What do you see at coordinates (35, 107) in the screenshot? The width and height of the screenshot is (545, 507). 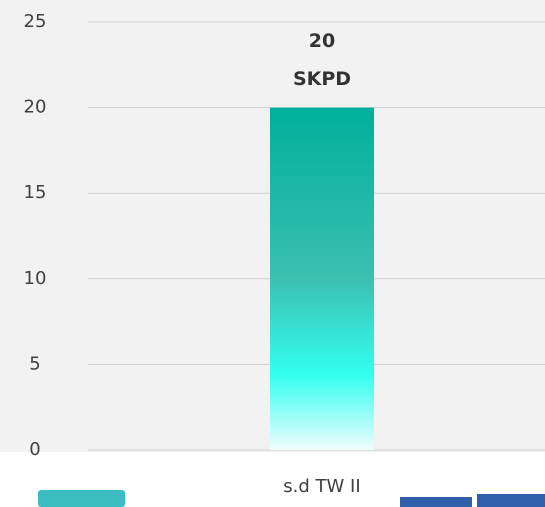 I see `y-tick-label: 20` at bounding box center [35, 107].